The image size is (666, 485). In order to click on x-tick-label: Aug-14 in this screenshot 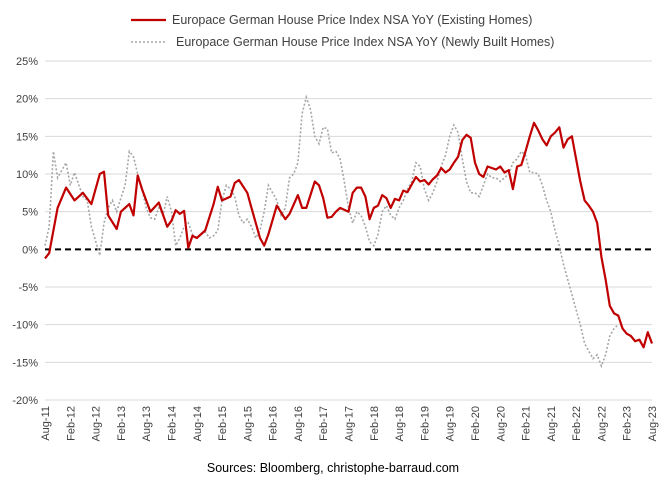, I will do `click(198, 423)`.